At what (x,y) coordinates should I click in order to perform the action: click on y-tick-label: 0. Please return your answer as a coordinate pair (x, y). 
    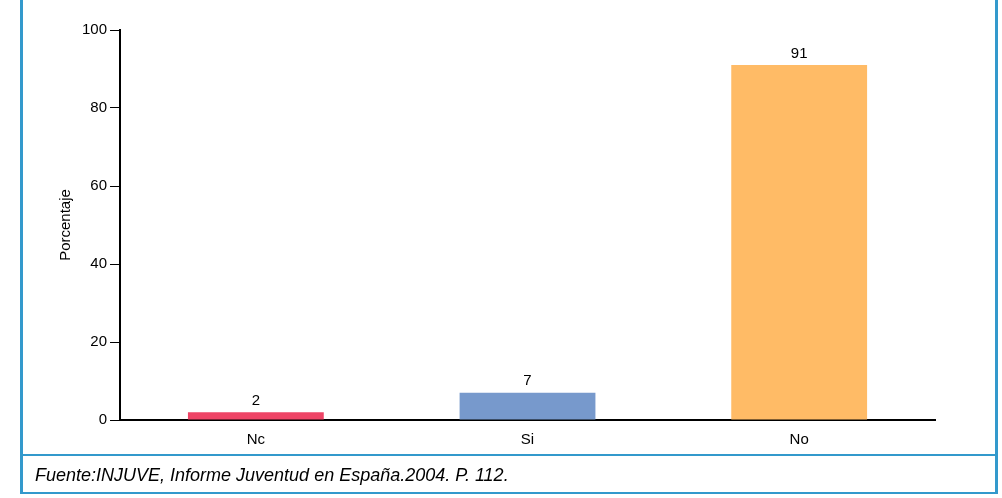
    Looking at the image, I should click on (103, 419).